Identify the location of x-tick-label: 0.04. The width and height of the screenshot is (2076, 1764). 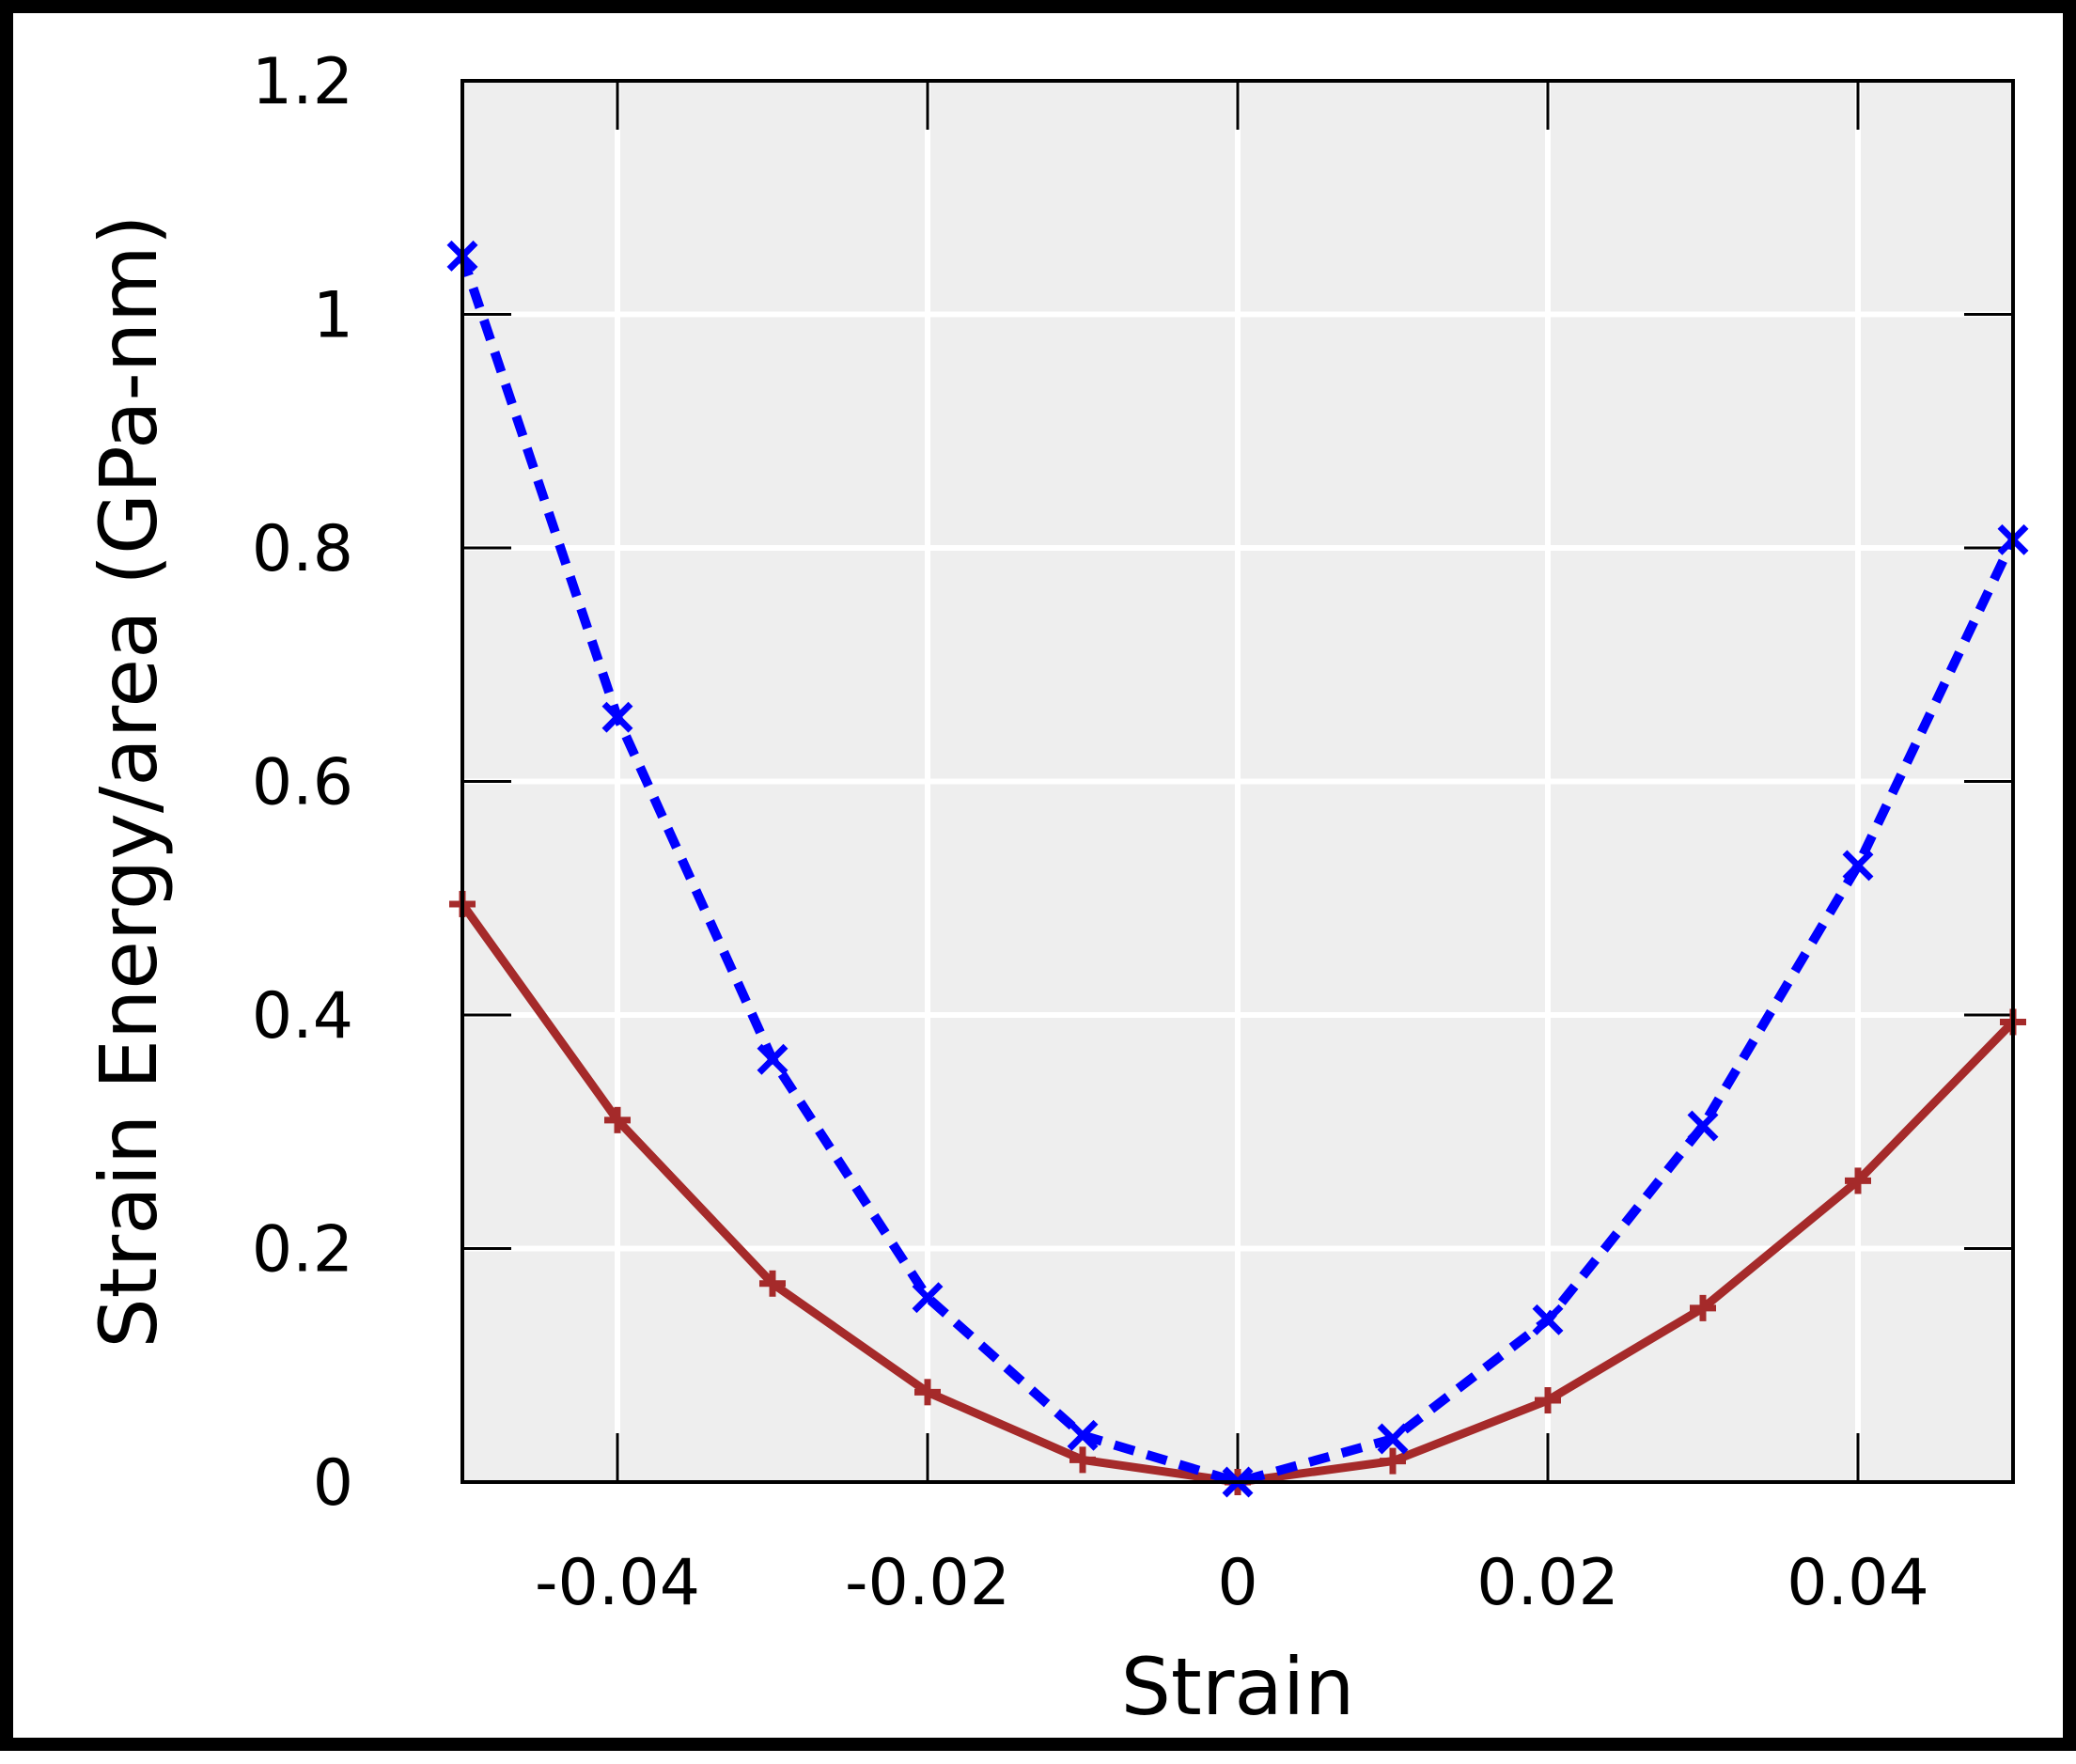
(1857, 1583).